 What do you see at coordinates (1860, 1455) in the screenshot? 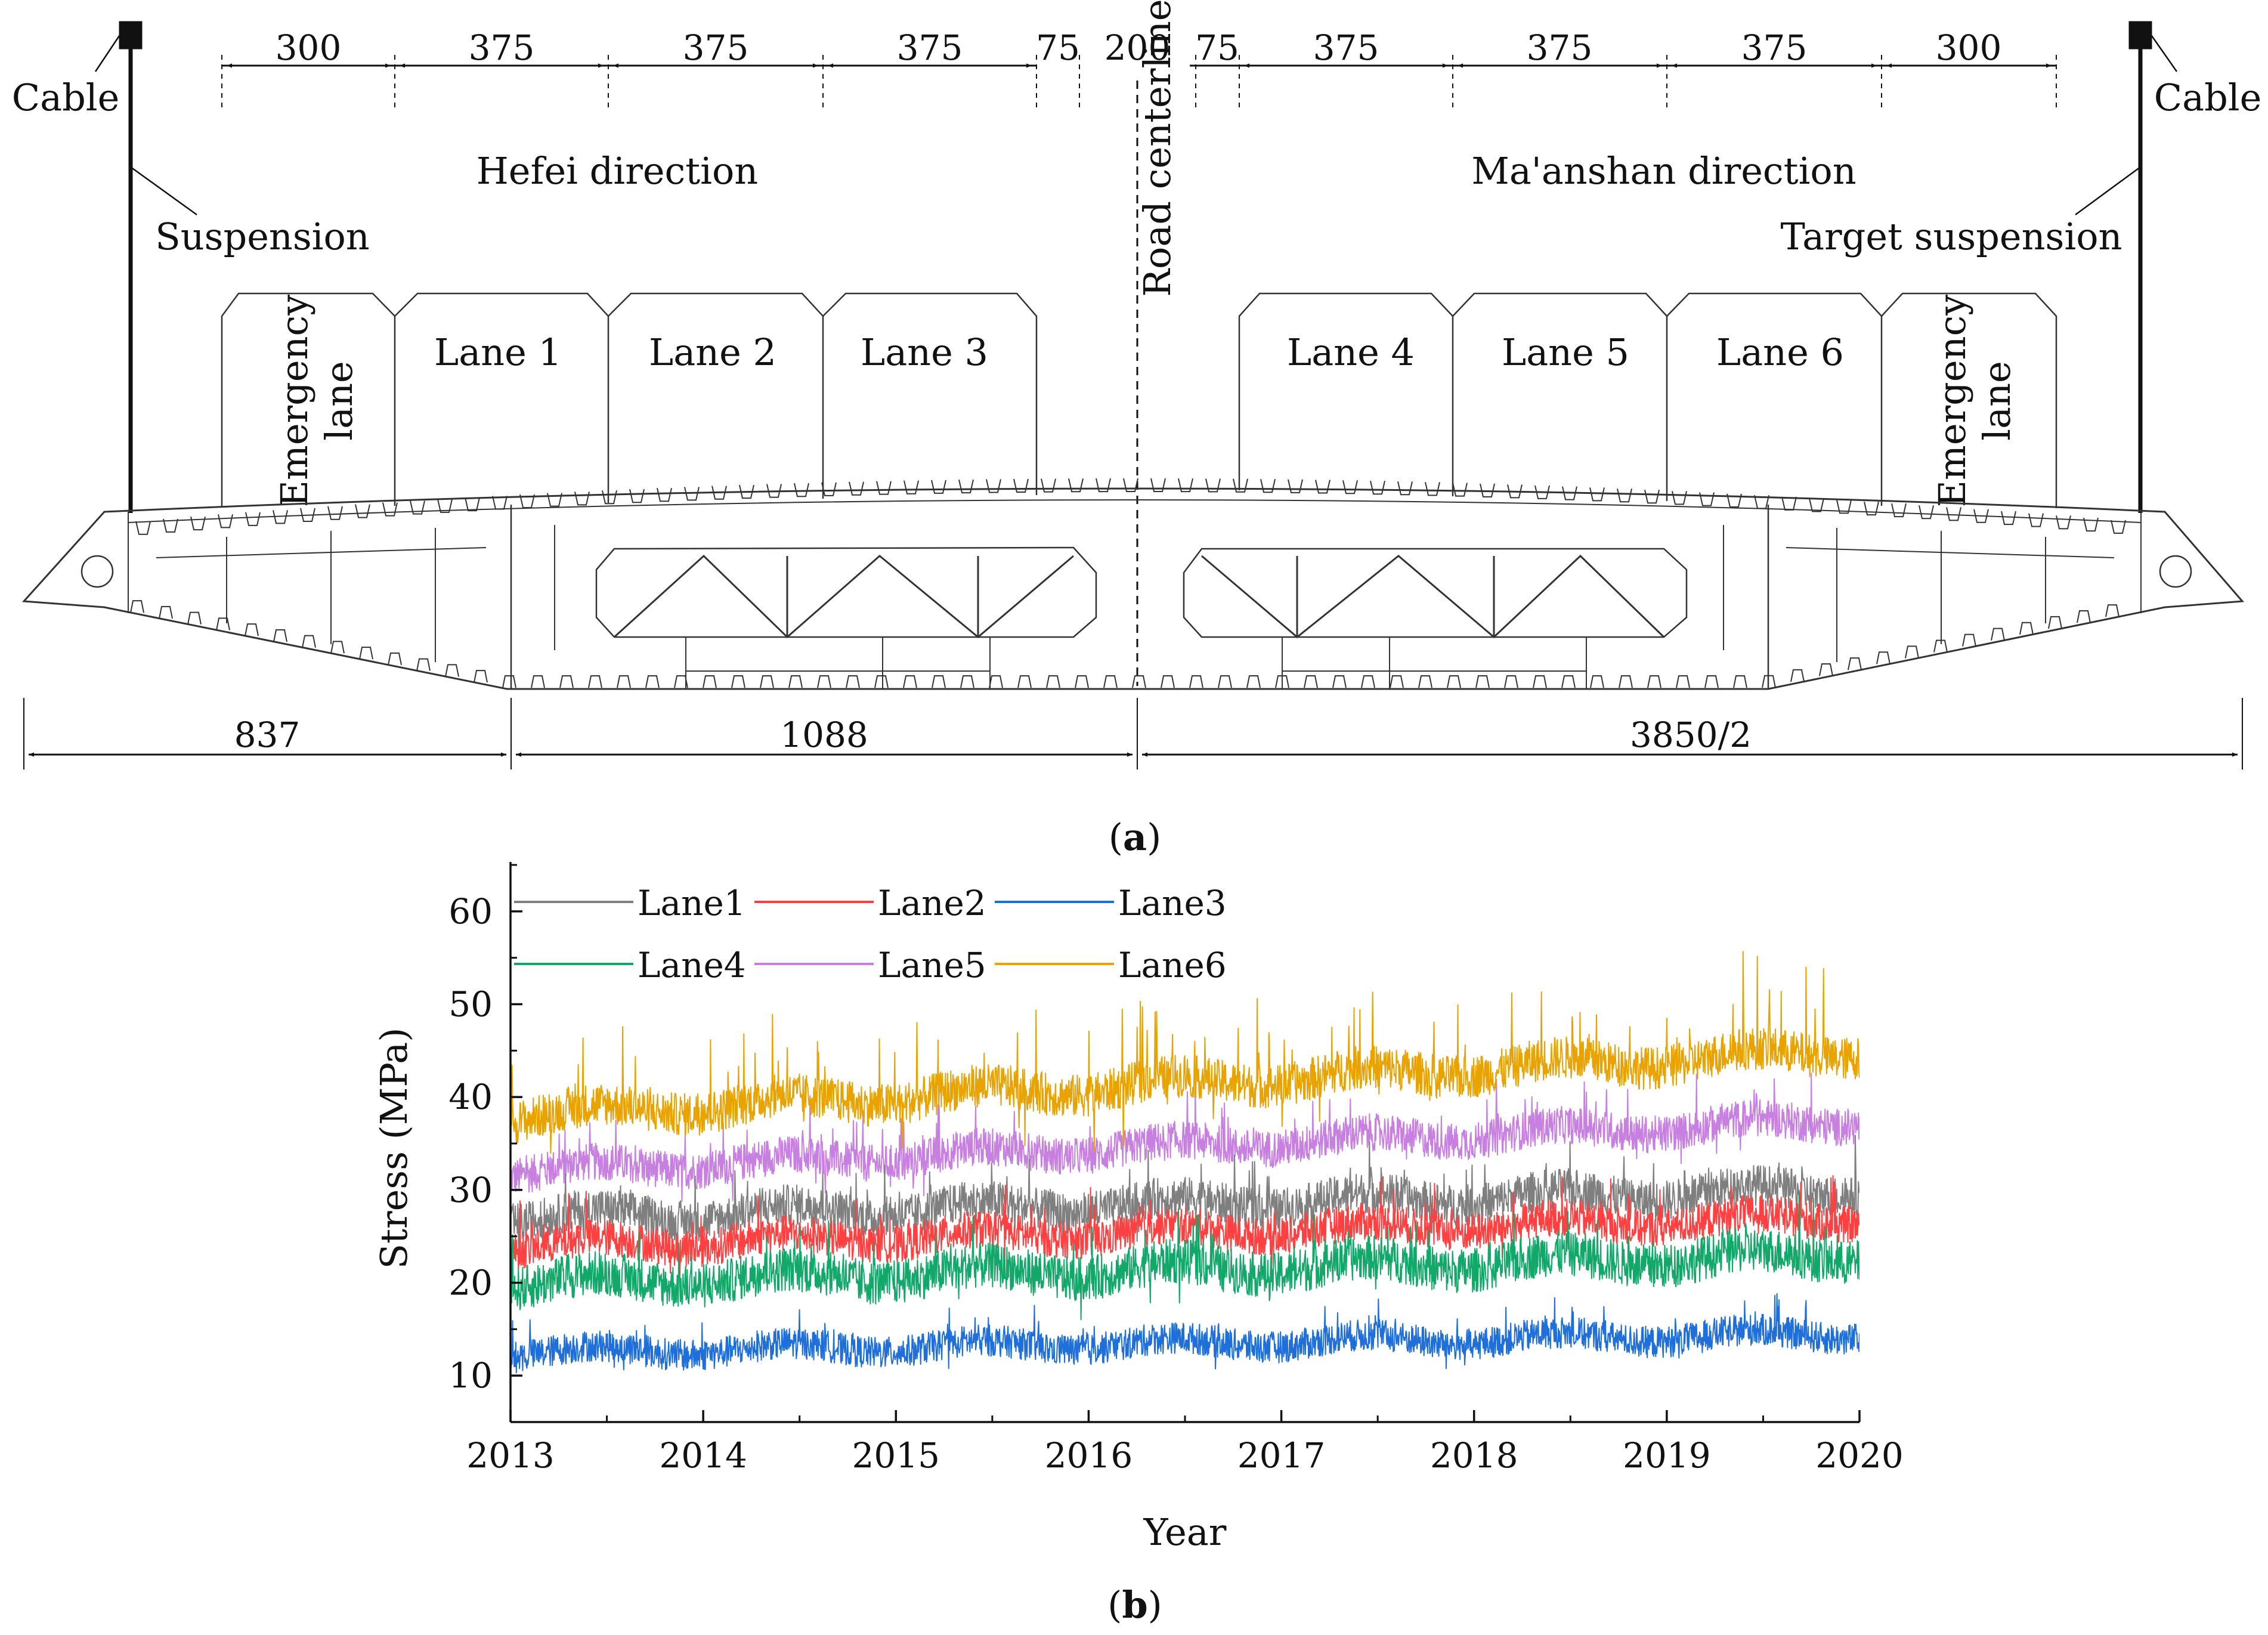
I see `x-tick-label: 2020` at bounding box center [1860, 1455].